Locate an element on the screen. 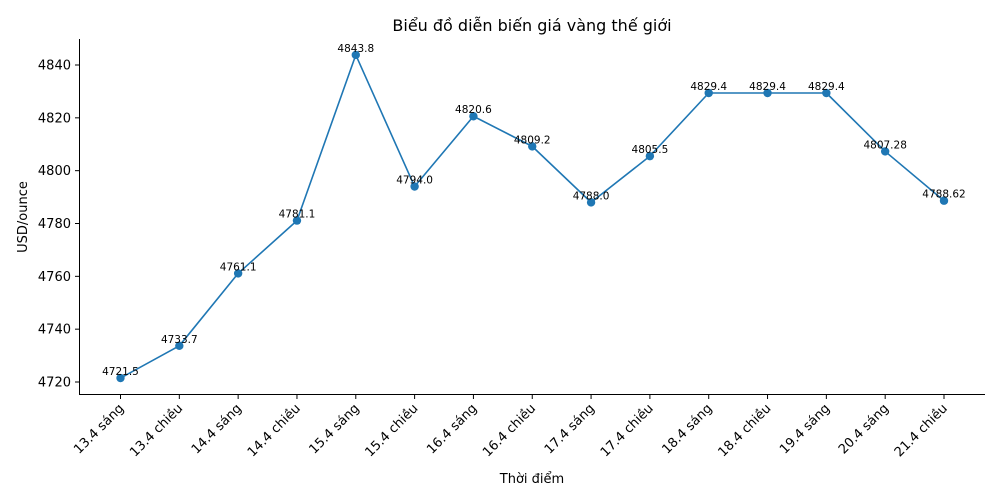  x-tick-label: 14.4 sáng is located at coordinates (217, 429).